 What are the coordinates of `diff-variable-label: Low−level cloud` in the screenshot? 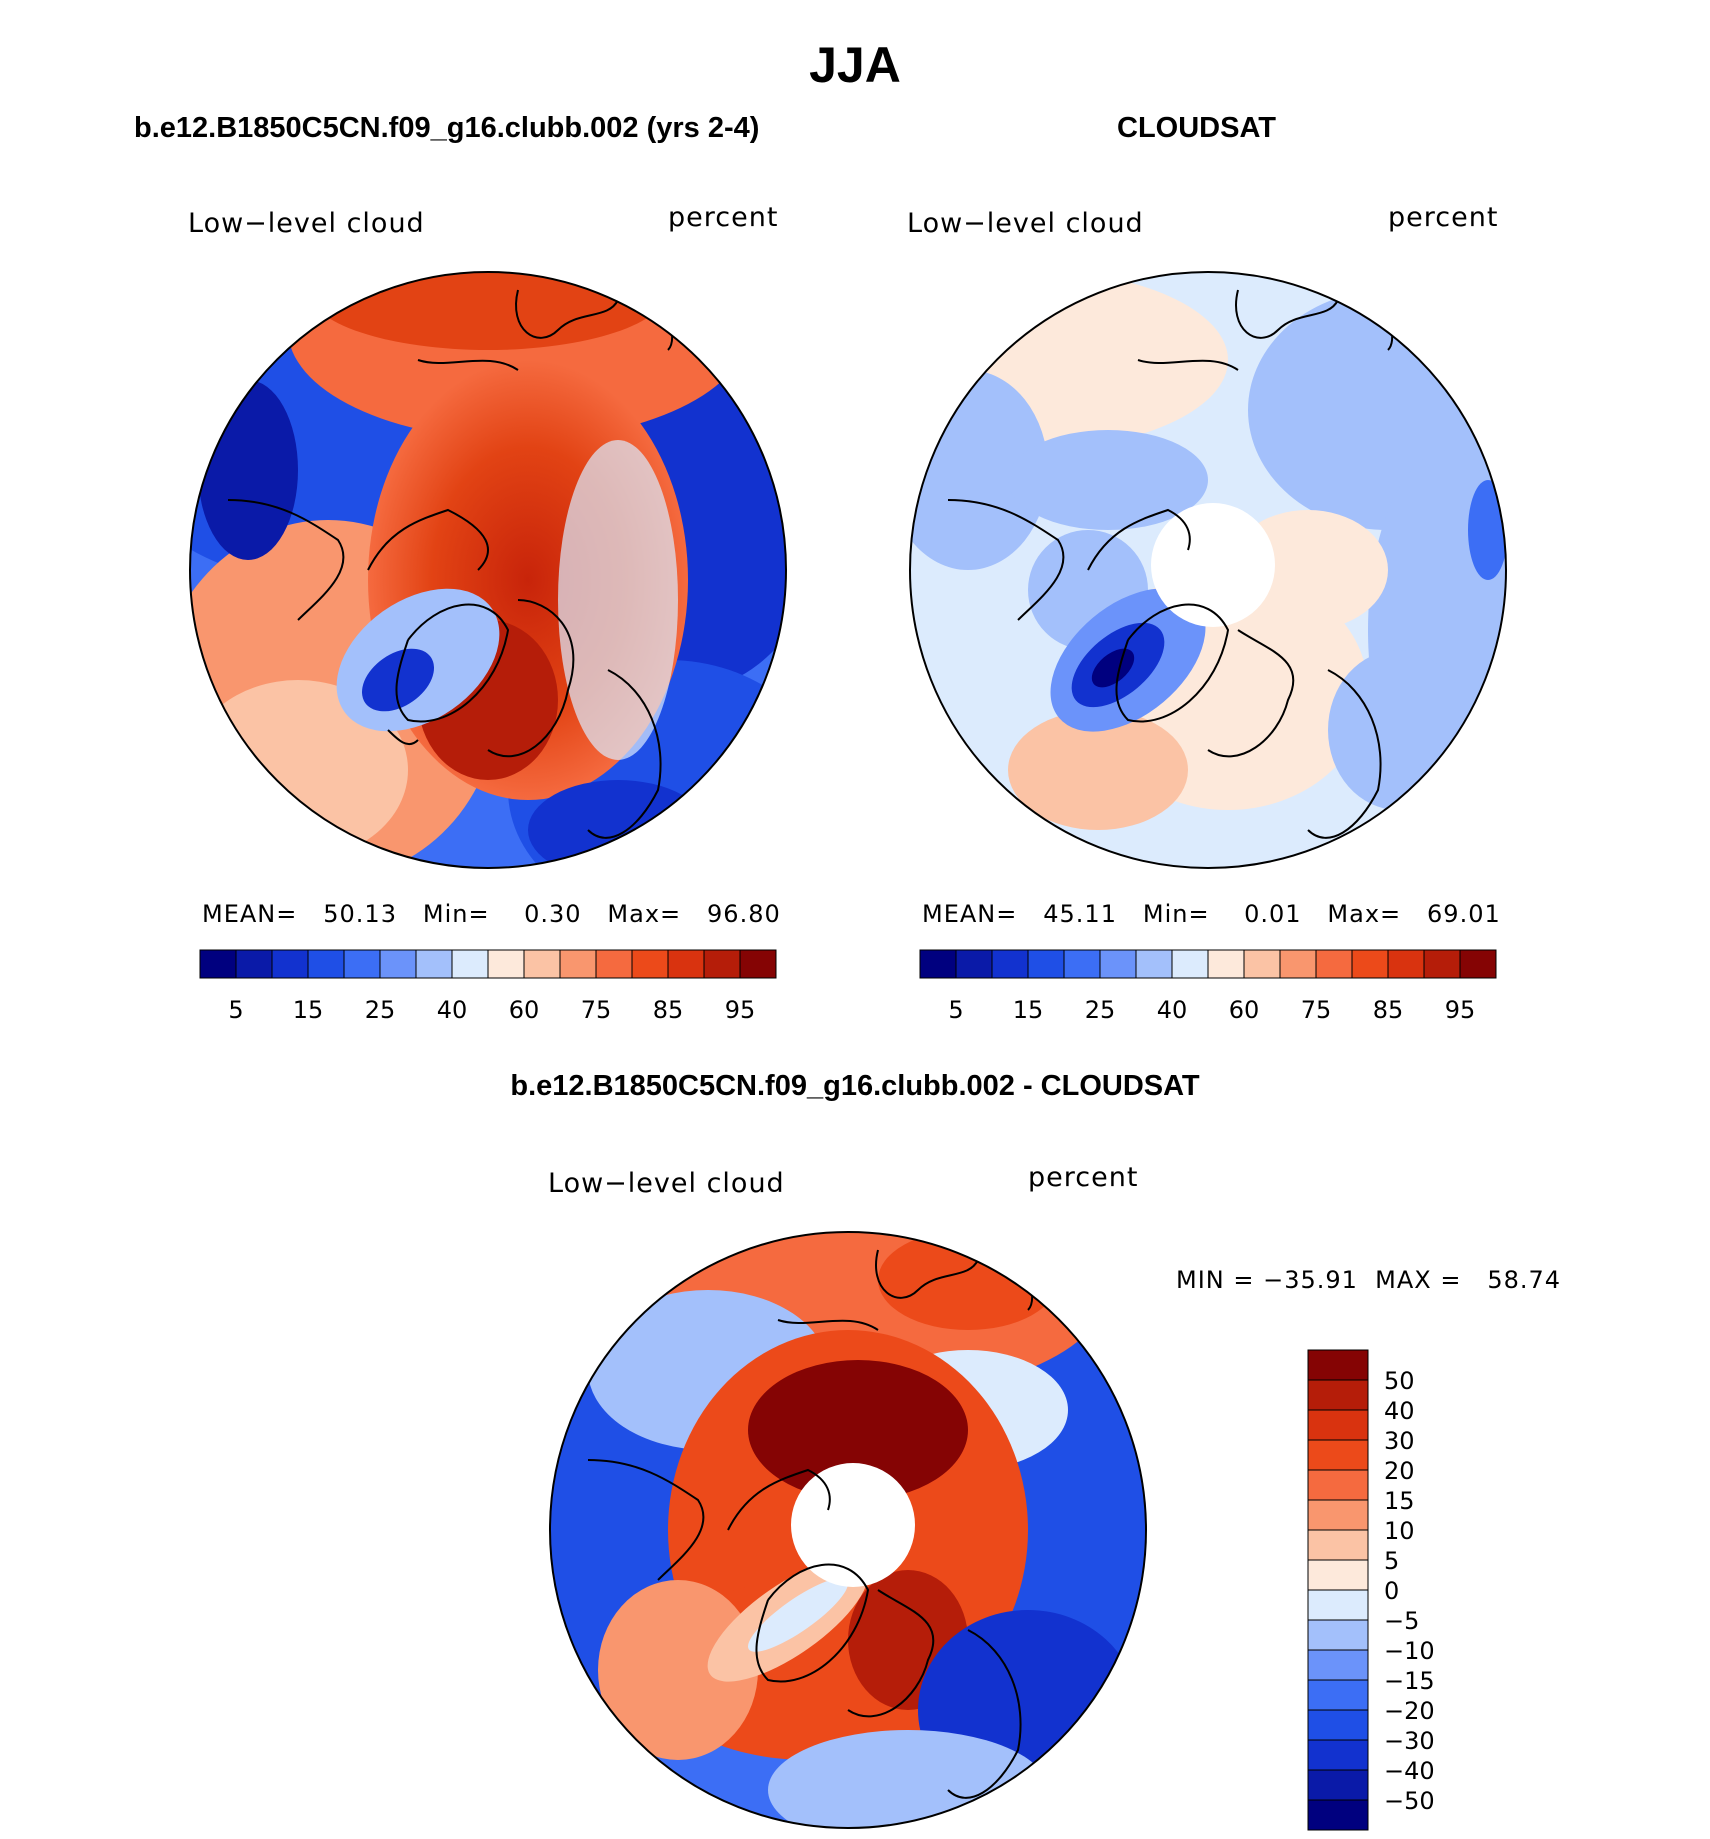 It's located at (666, 1183).